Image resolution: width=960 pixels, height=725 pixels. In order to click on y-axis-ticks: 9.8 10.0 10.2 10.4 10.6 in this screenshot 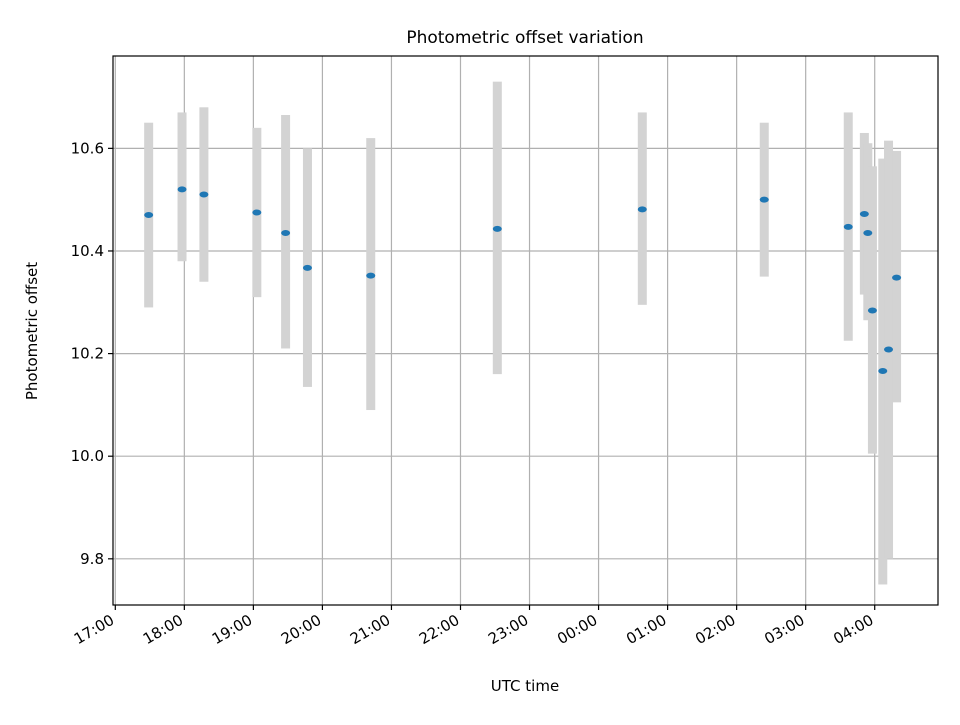, I will do `click(92, 353)`.